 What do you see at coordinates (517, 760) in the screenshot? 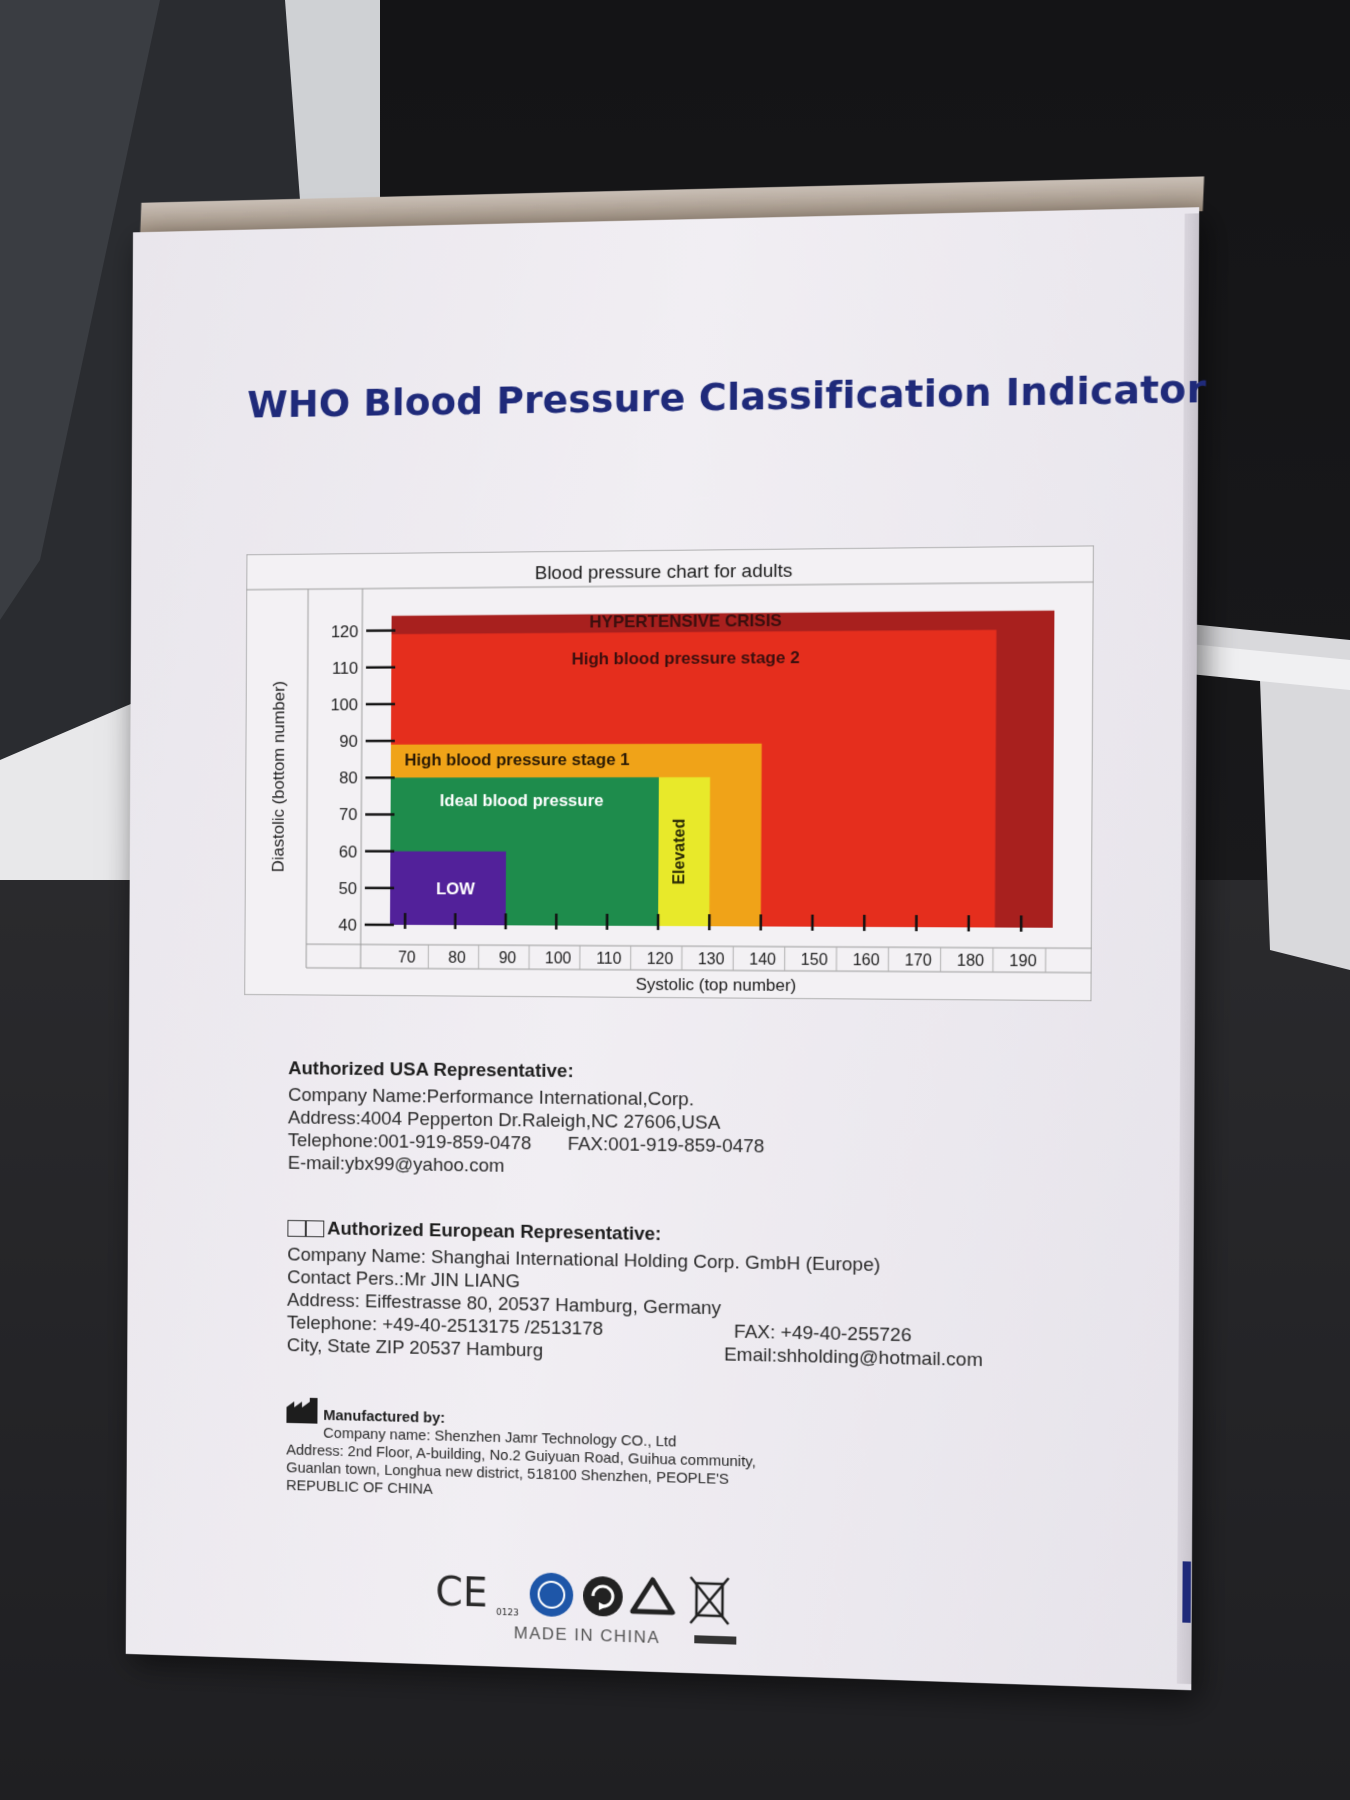
I see `zone-label-high-blood-pressure-stage-1: High blood pressure stage 1` at bounding box center [517, 760].